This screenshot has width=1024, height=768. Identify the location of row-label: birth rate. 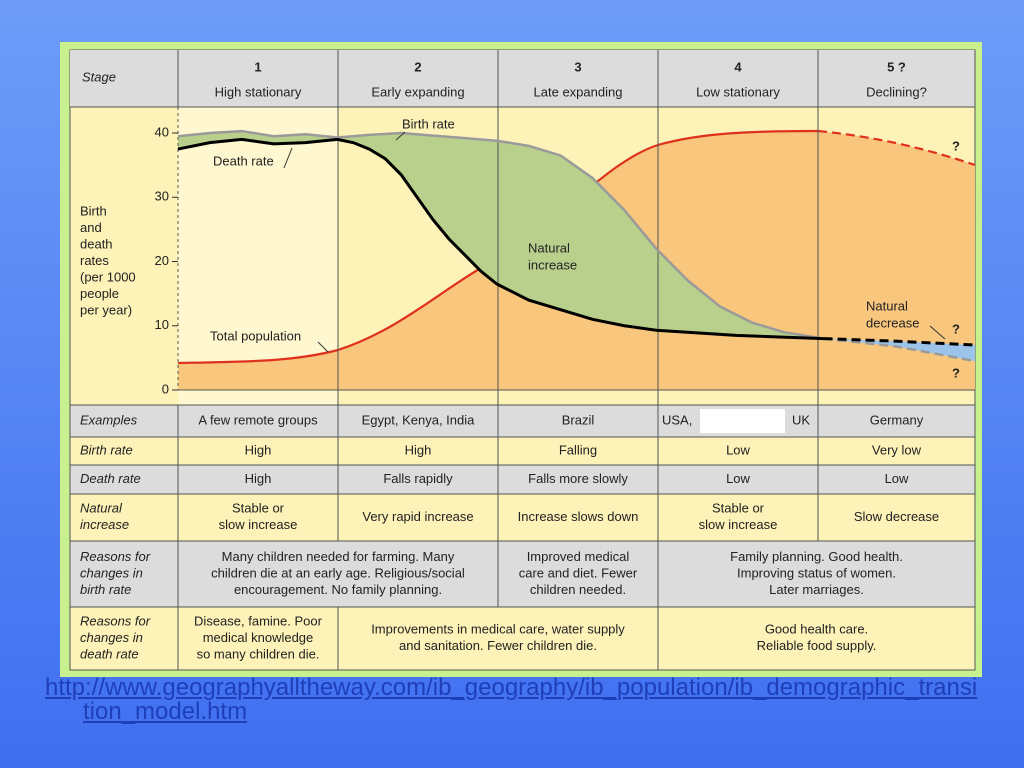
(105, 589).